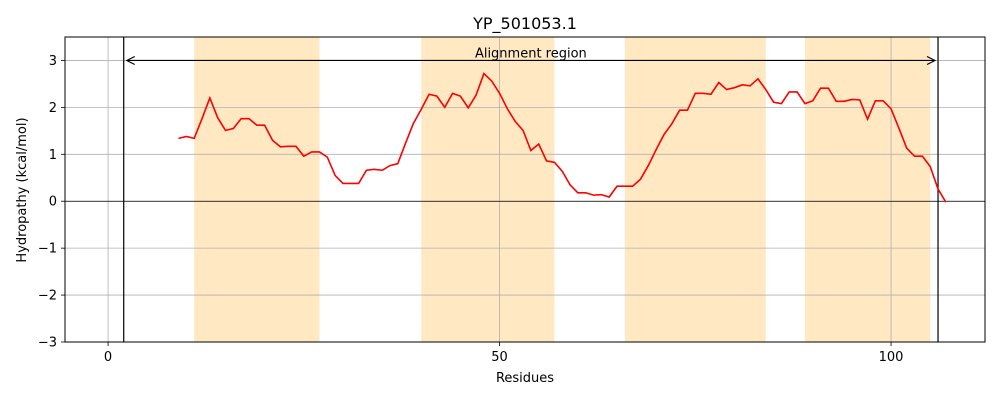 This screenshot has height=400, width=1000. I want to click on y-tick-label-2: −1, so click(47, 249).